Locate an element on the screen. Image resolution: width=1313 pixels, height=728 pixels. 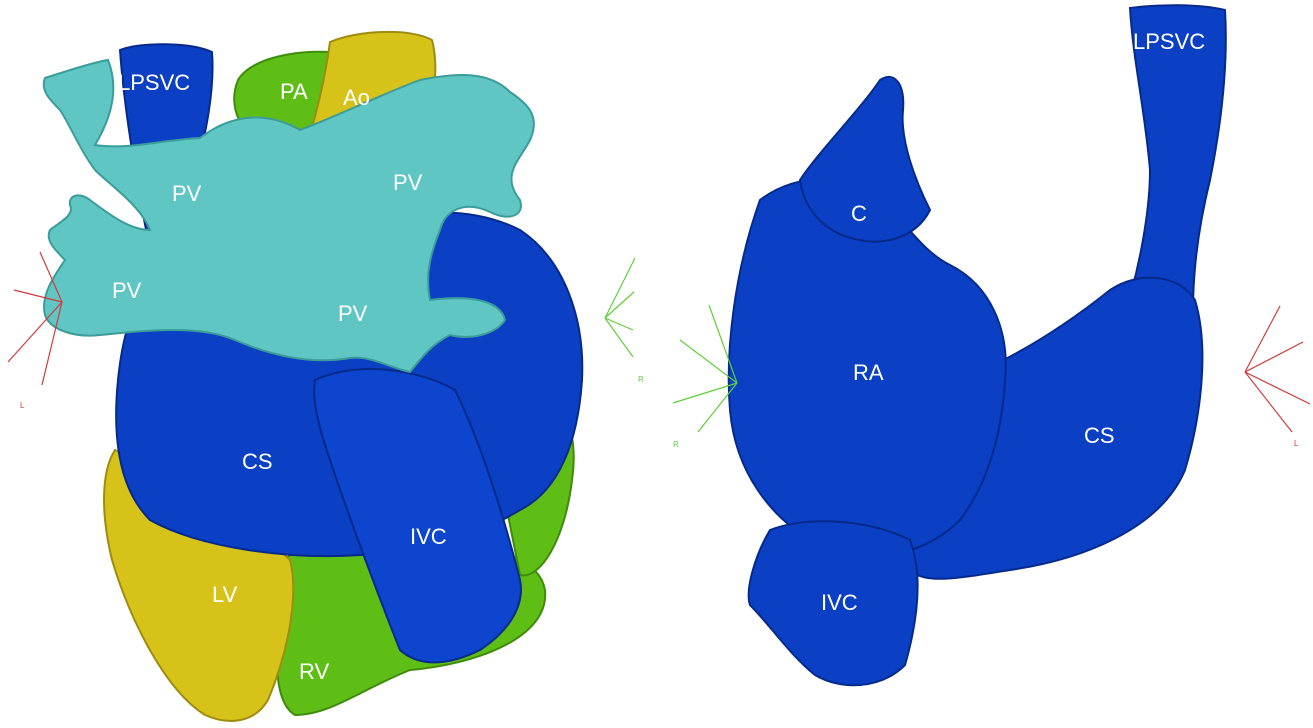
ivc-tube-shape is located at coordinates (417, 516).